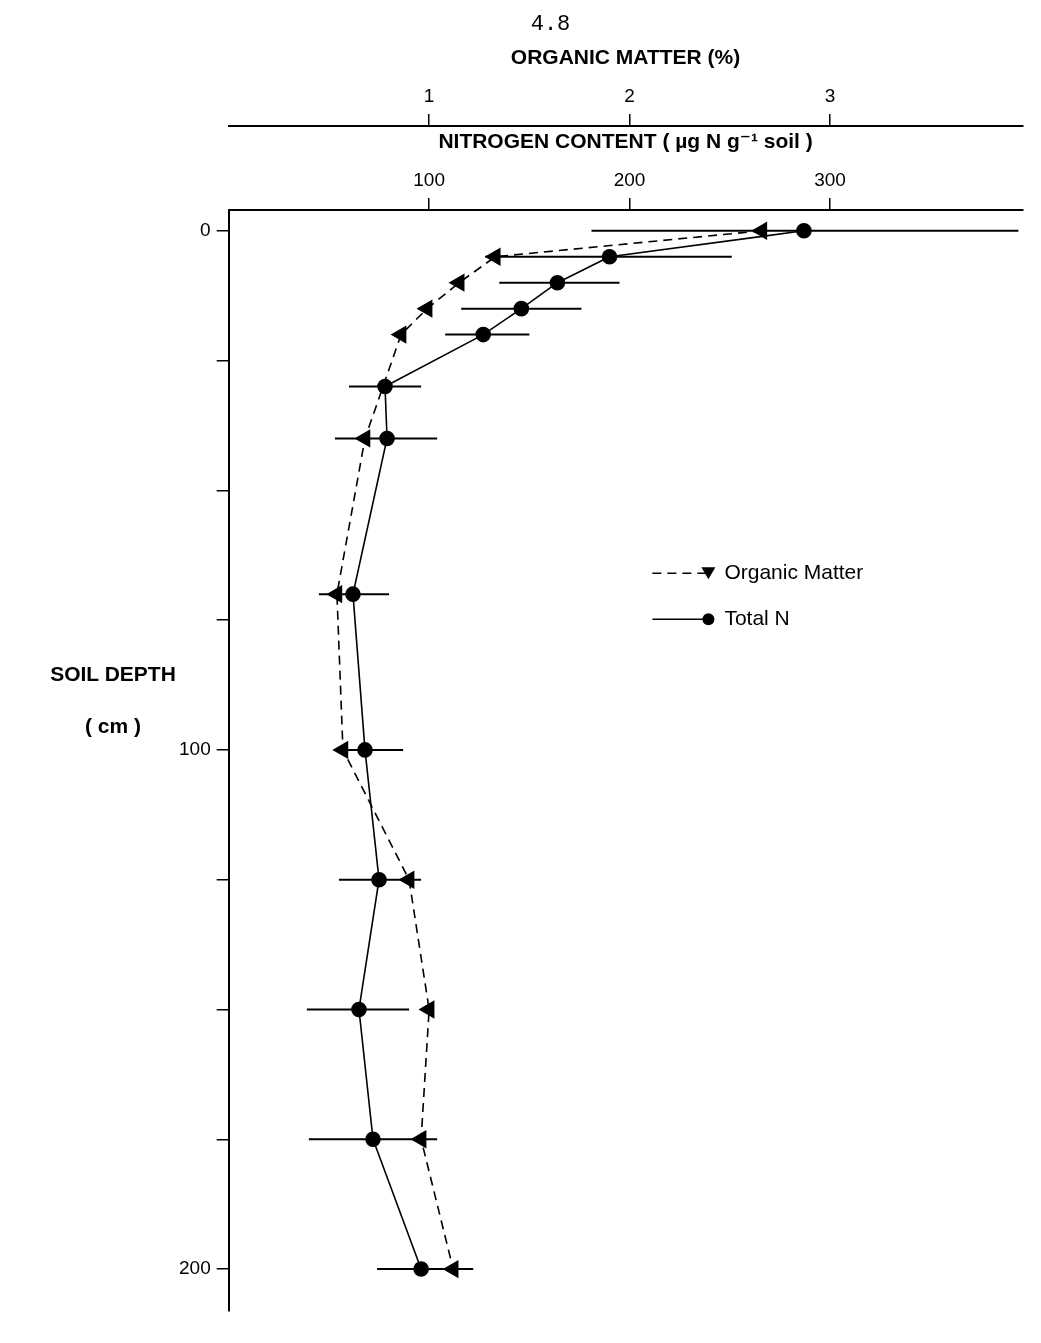  Describe the element at coordinates (629, 179) in the screenshot. I see `x-tick-label: 200` at that location.